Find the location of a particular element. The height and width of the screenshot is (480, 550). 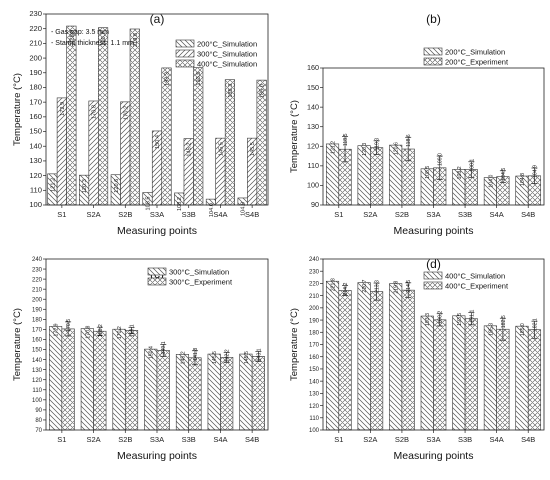

data-label: 170.8 is located at coordinates (88, 331).